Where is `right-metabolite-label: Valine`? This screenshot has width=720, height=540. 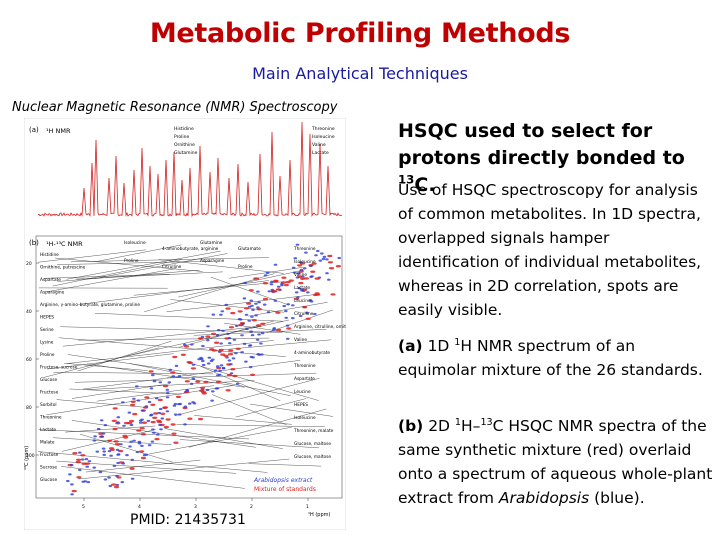
right-metabolite-label: Valine is located at coordinates (300, 275).